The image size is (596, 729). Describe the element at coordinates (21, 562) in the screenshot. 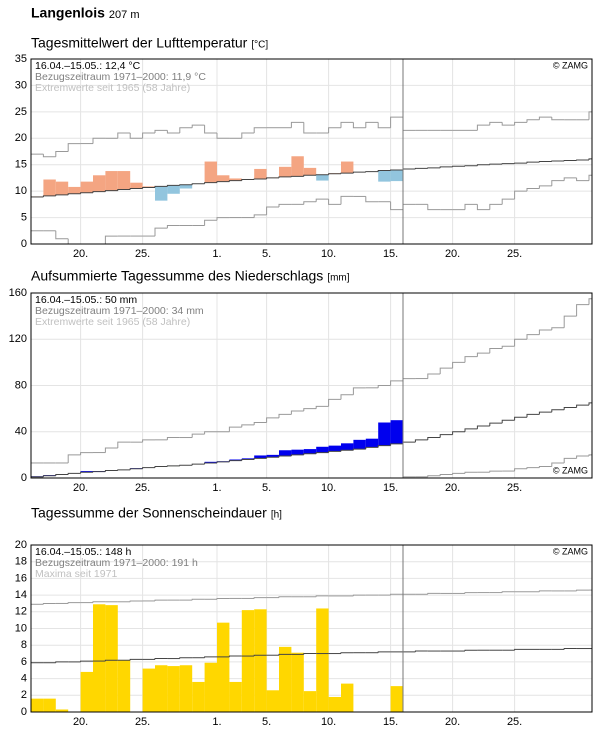

I see `y-tick-label: 18` at that location.